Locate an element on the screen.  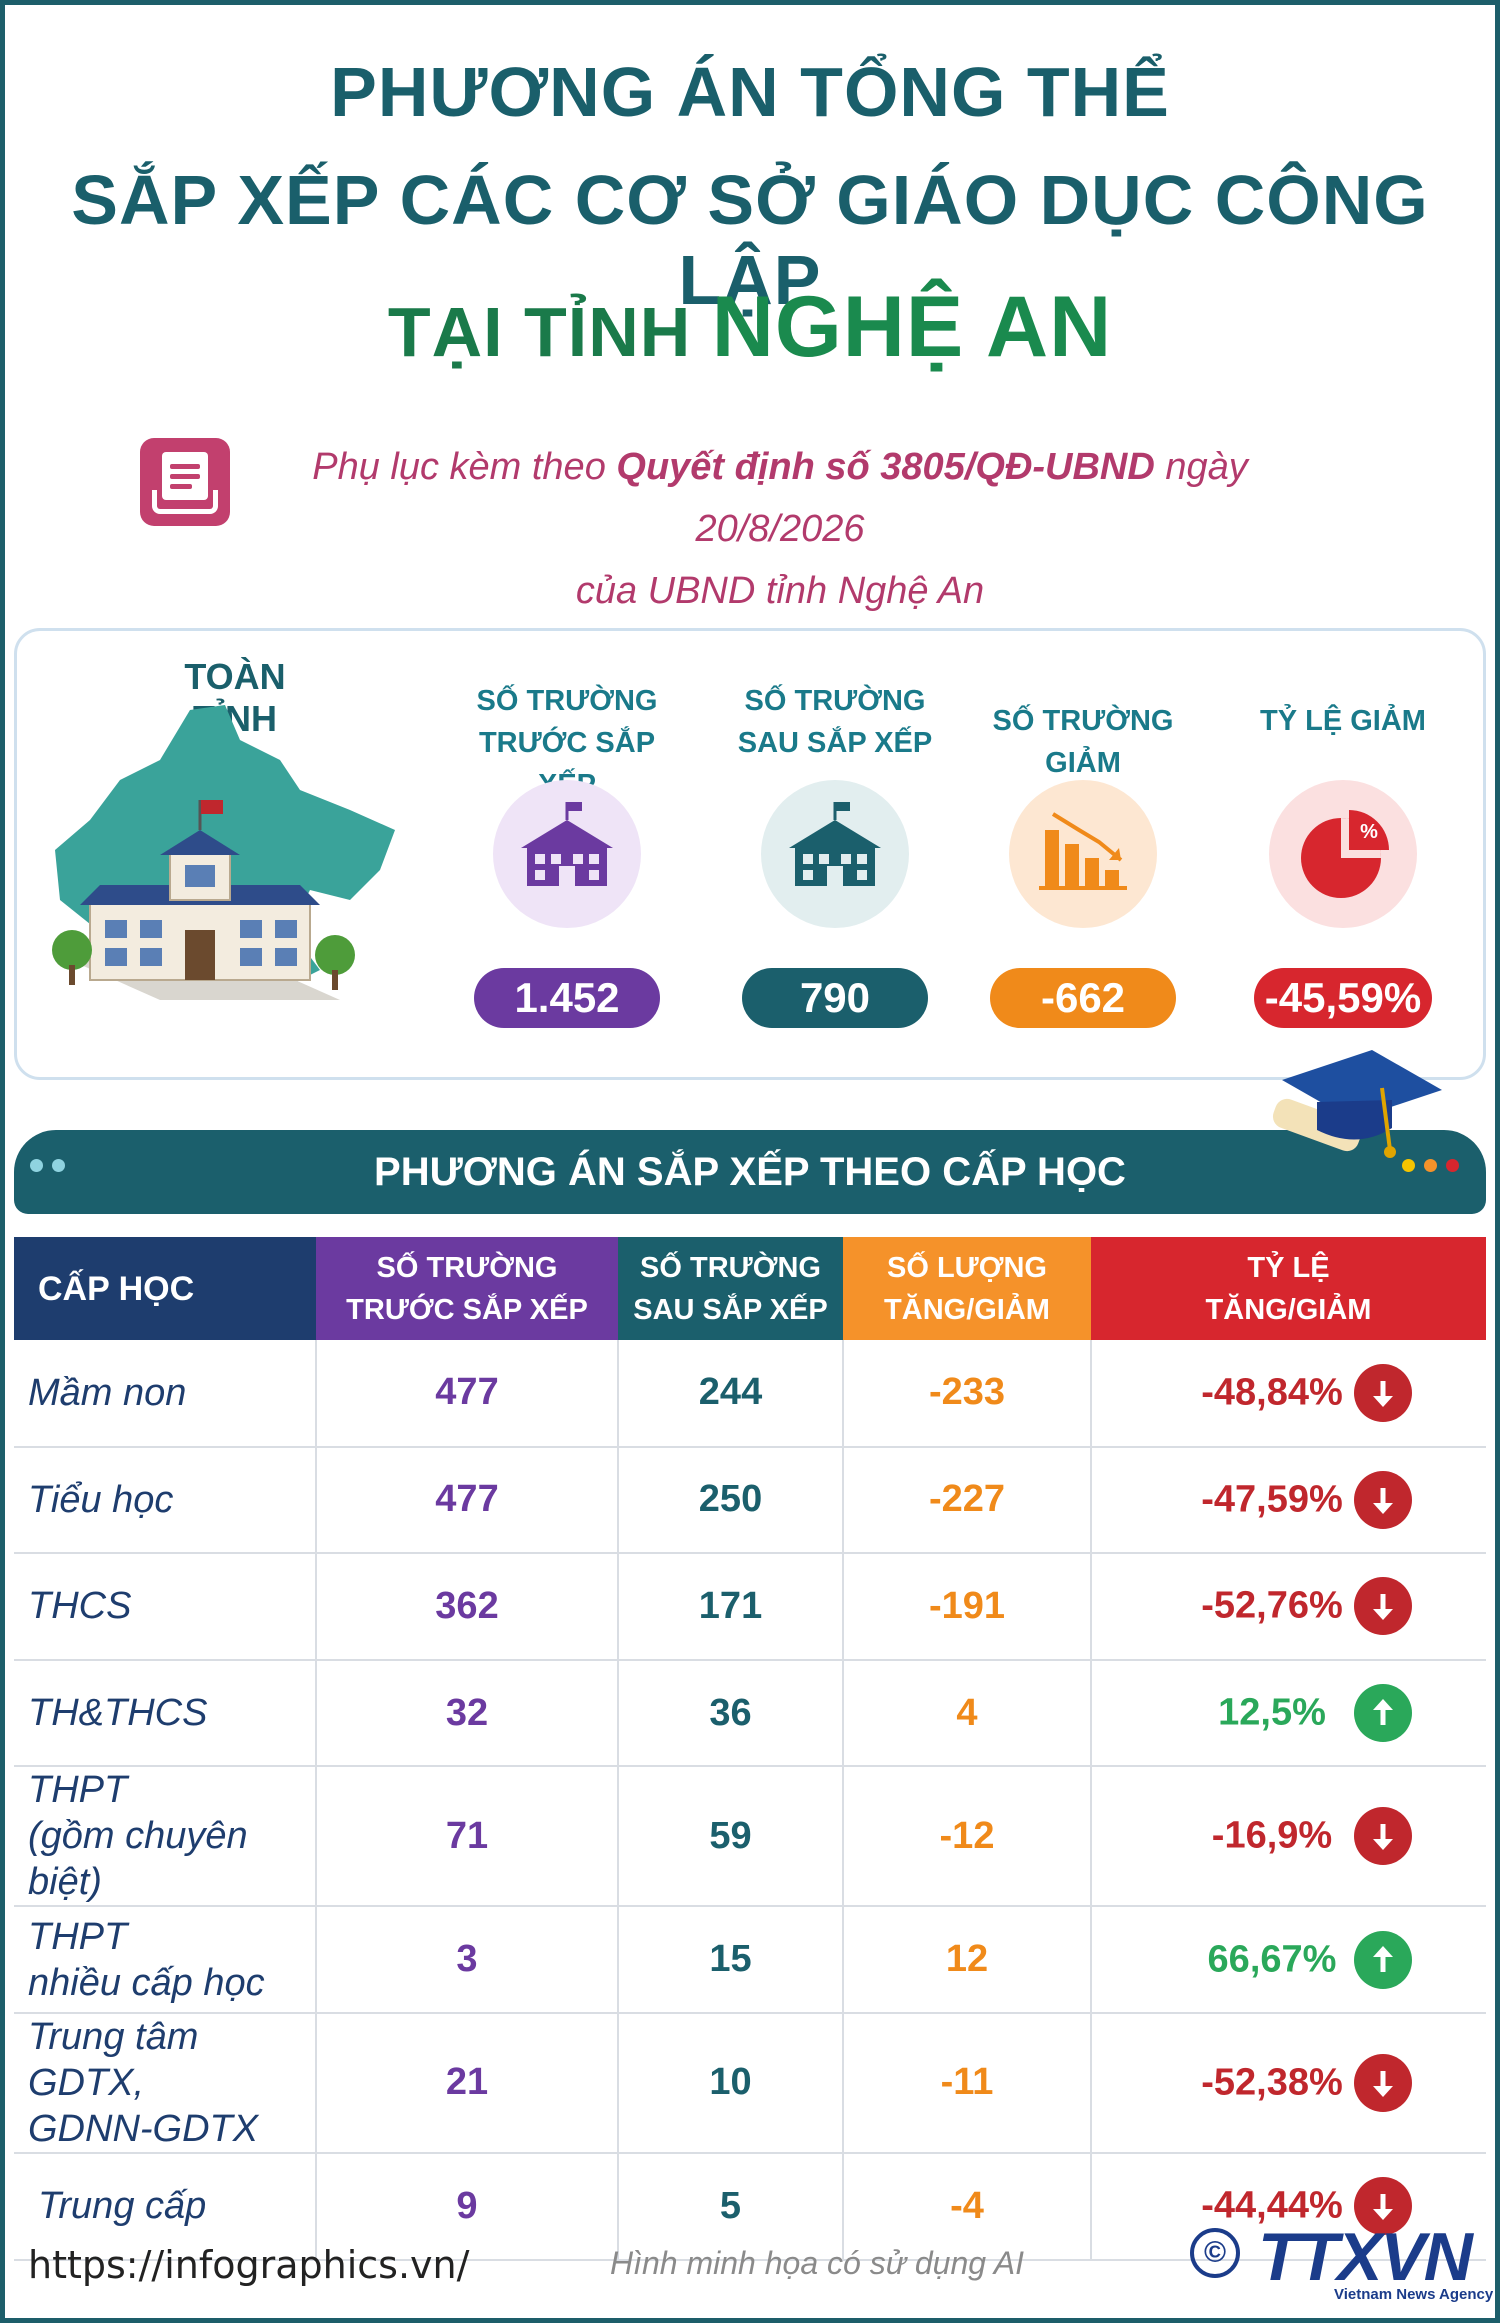
row-before: 362 is located at coordinates (467, 1607).